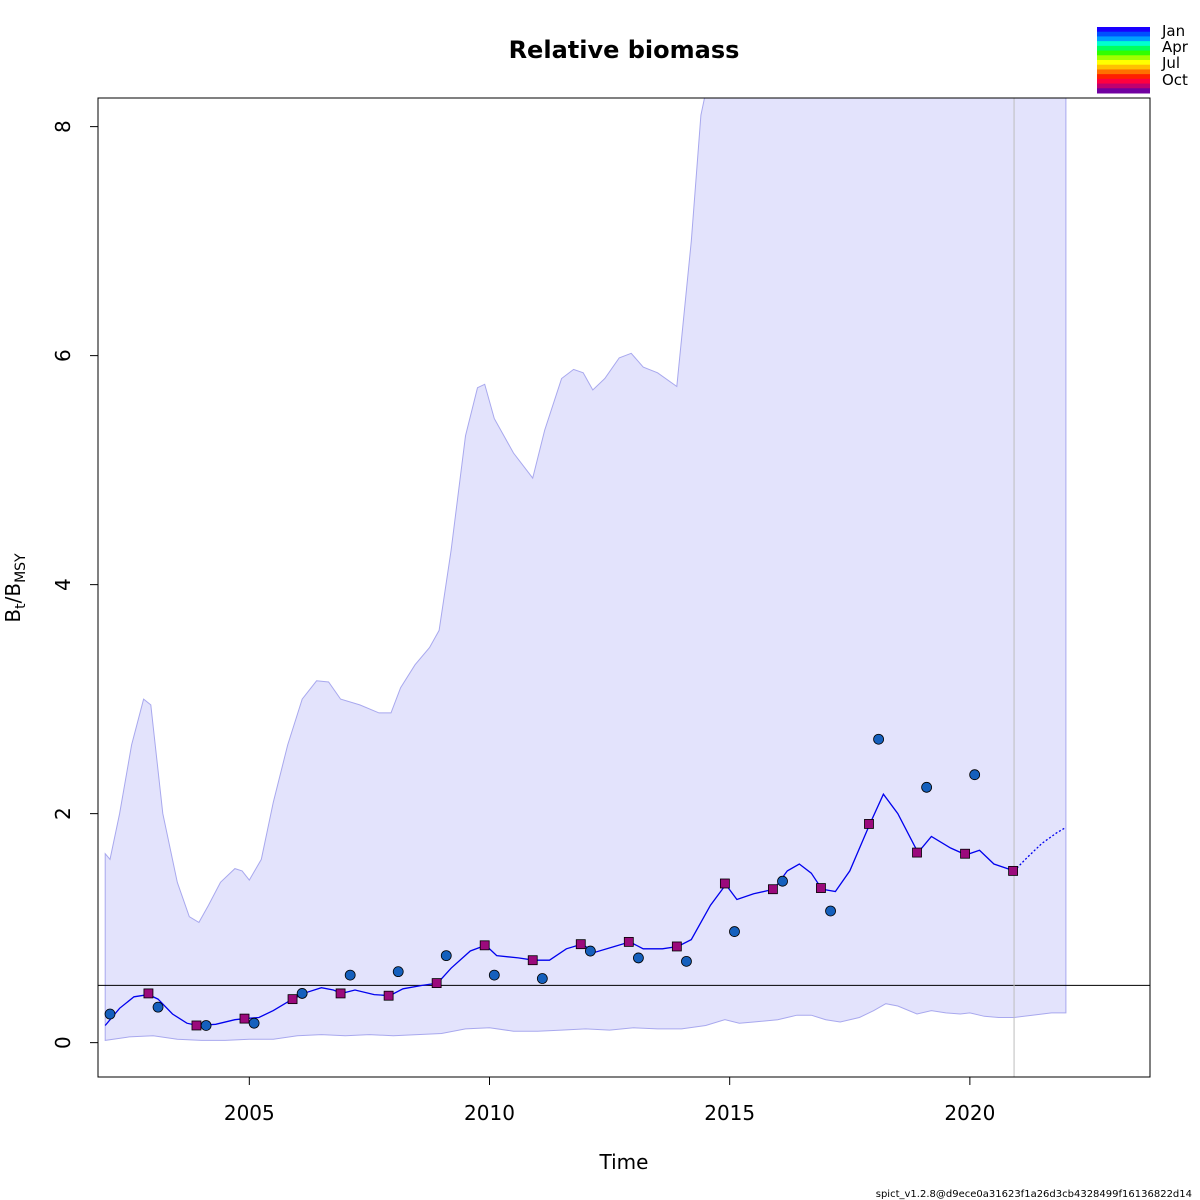 The width and height of the screenshot is (1200, 1200). What do you see at coordinates (1175, 80) in the screenshot?
I see `legend-label: Oct` at bounding box center [1175, 80].